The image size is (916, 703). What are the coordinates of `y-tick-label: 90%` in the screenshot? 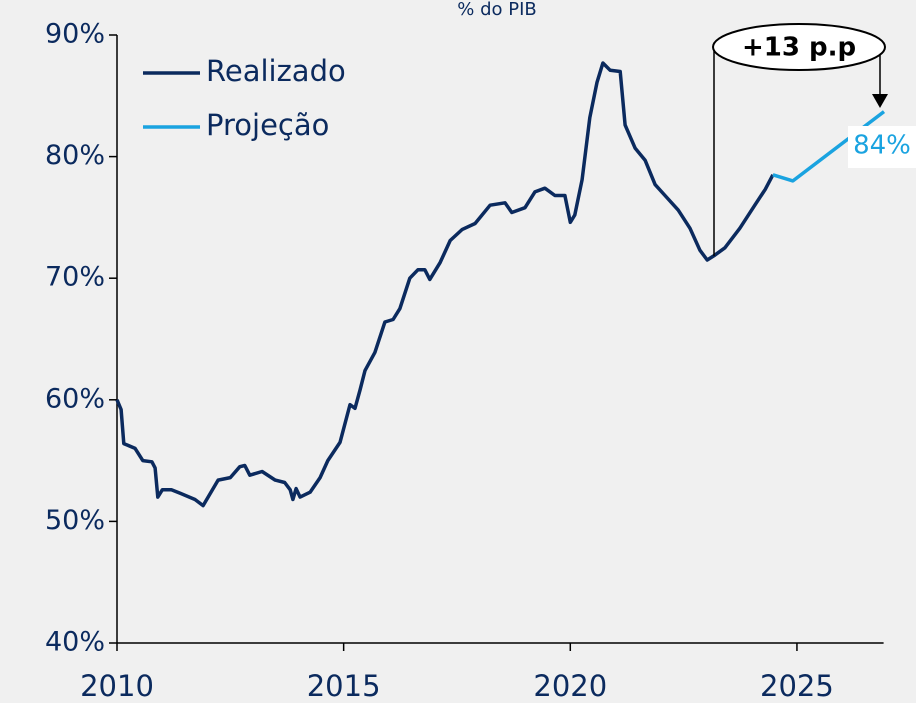 It's located at (75, 34).